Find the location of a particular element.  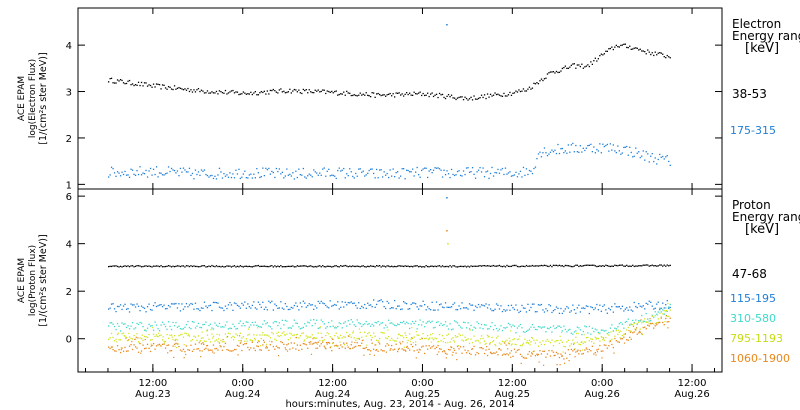

x-tick-label: Aug.25 is located at coordinates (512, 394).